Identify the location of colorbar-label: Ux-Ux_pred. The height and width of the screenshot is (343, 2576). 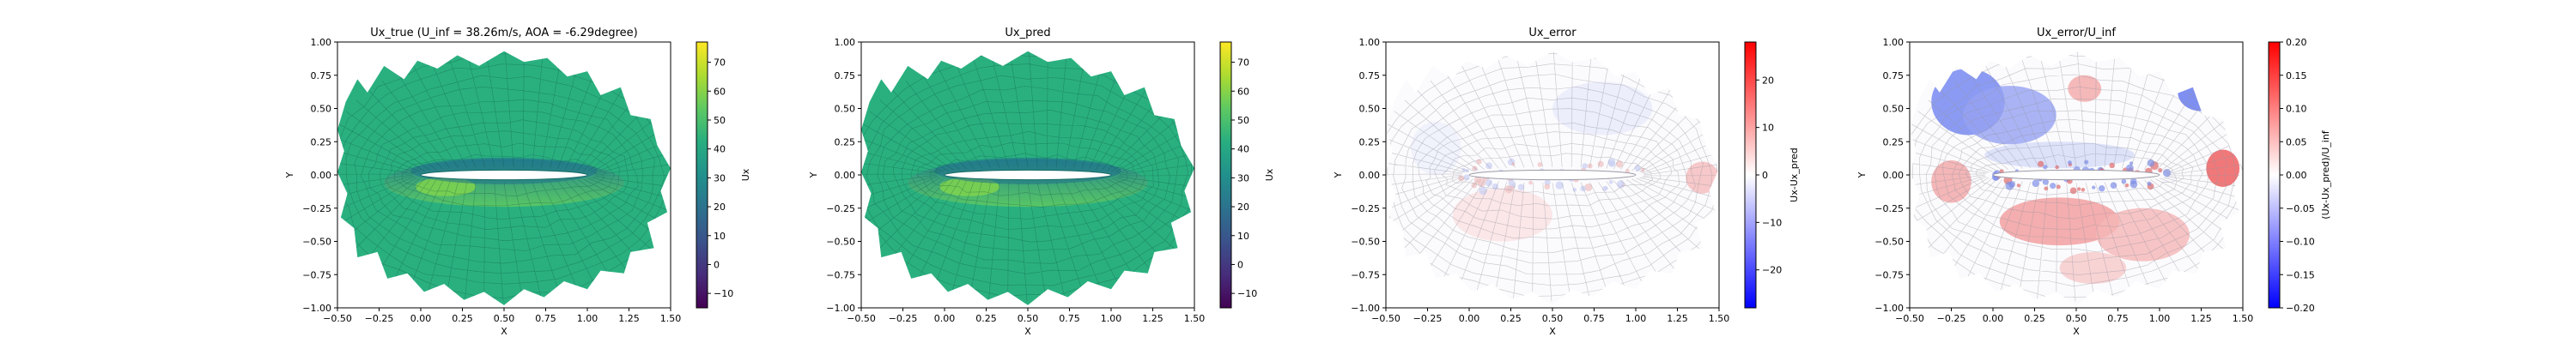
(1794, 174).